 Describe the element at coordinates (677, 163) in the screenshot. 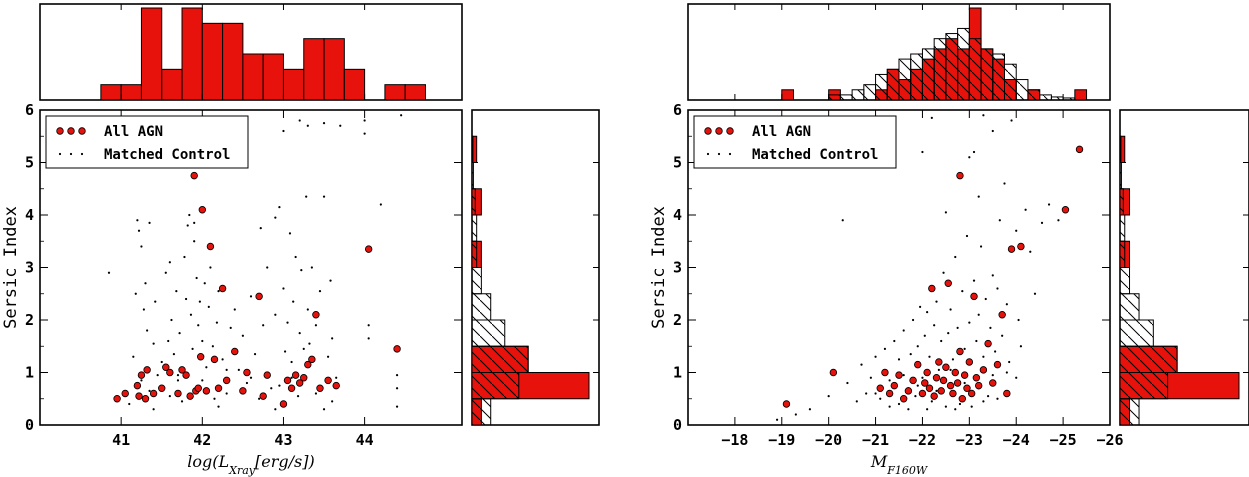

I see `y-tick-label: 5` at that location.